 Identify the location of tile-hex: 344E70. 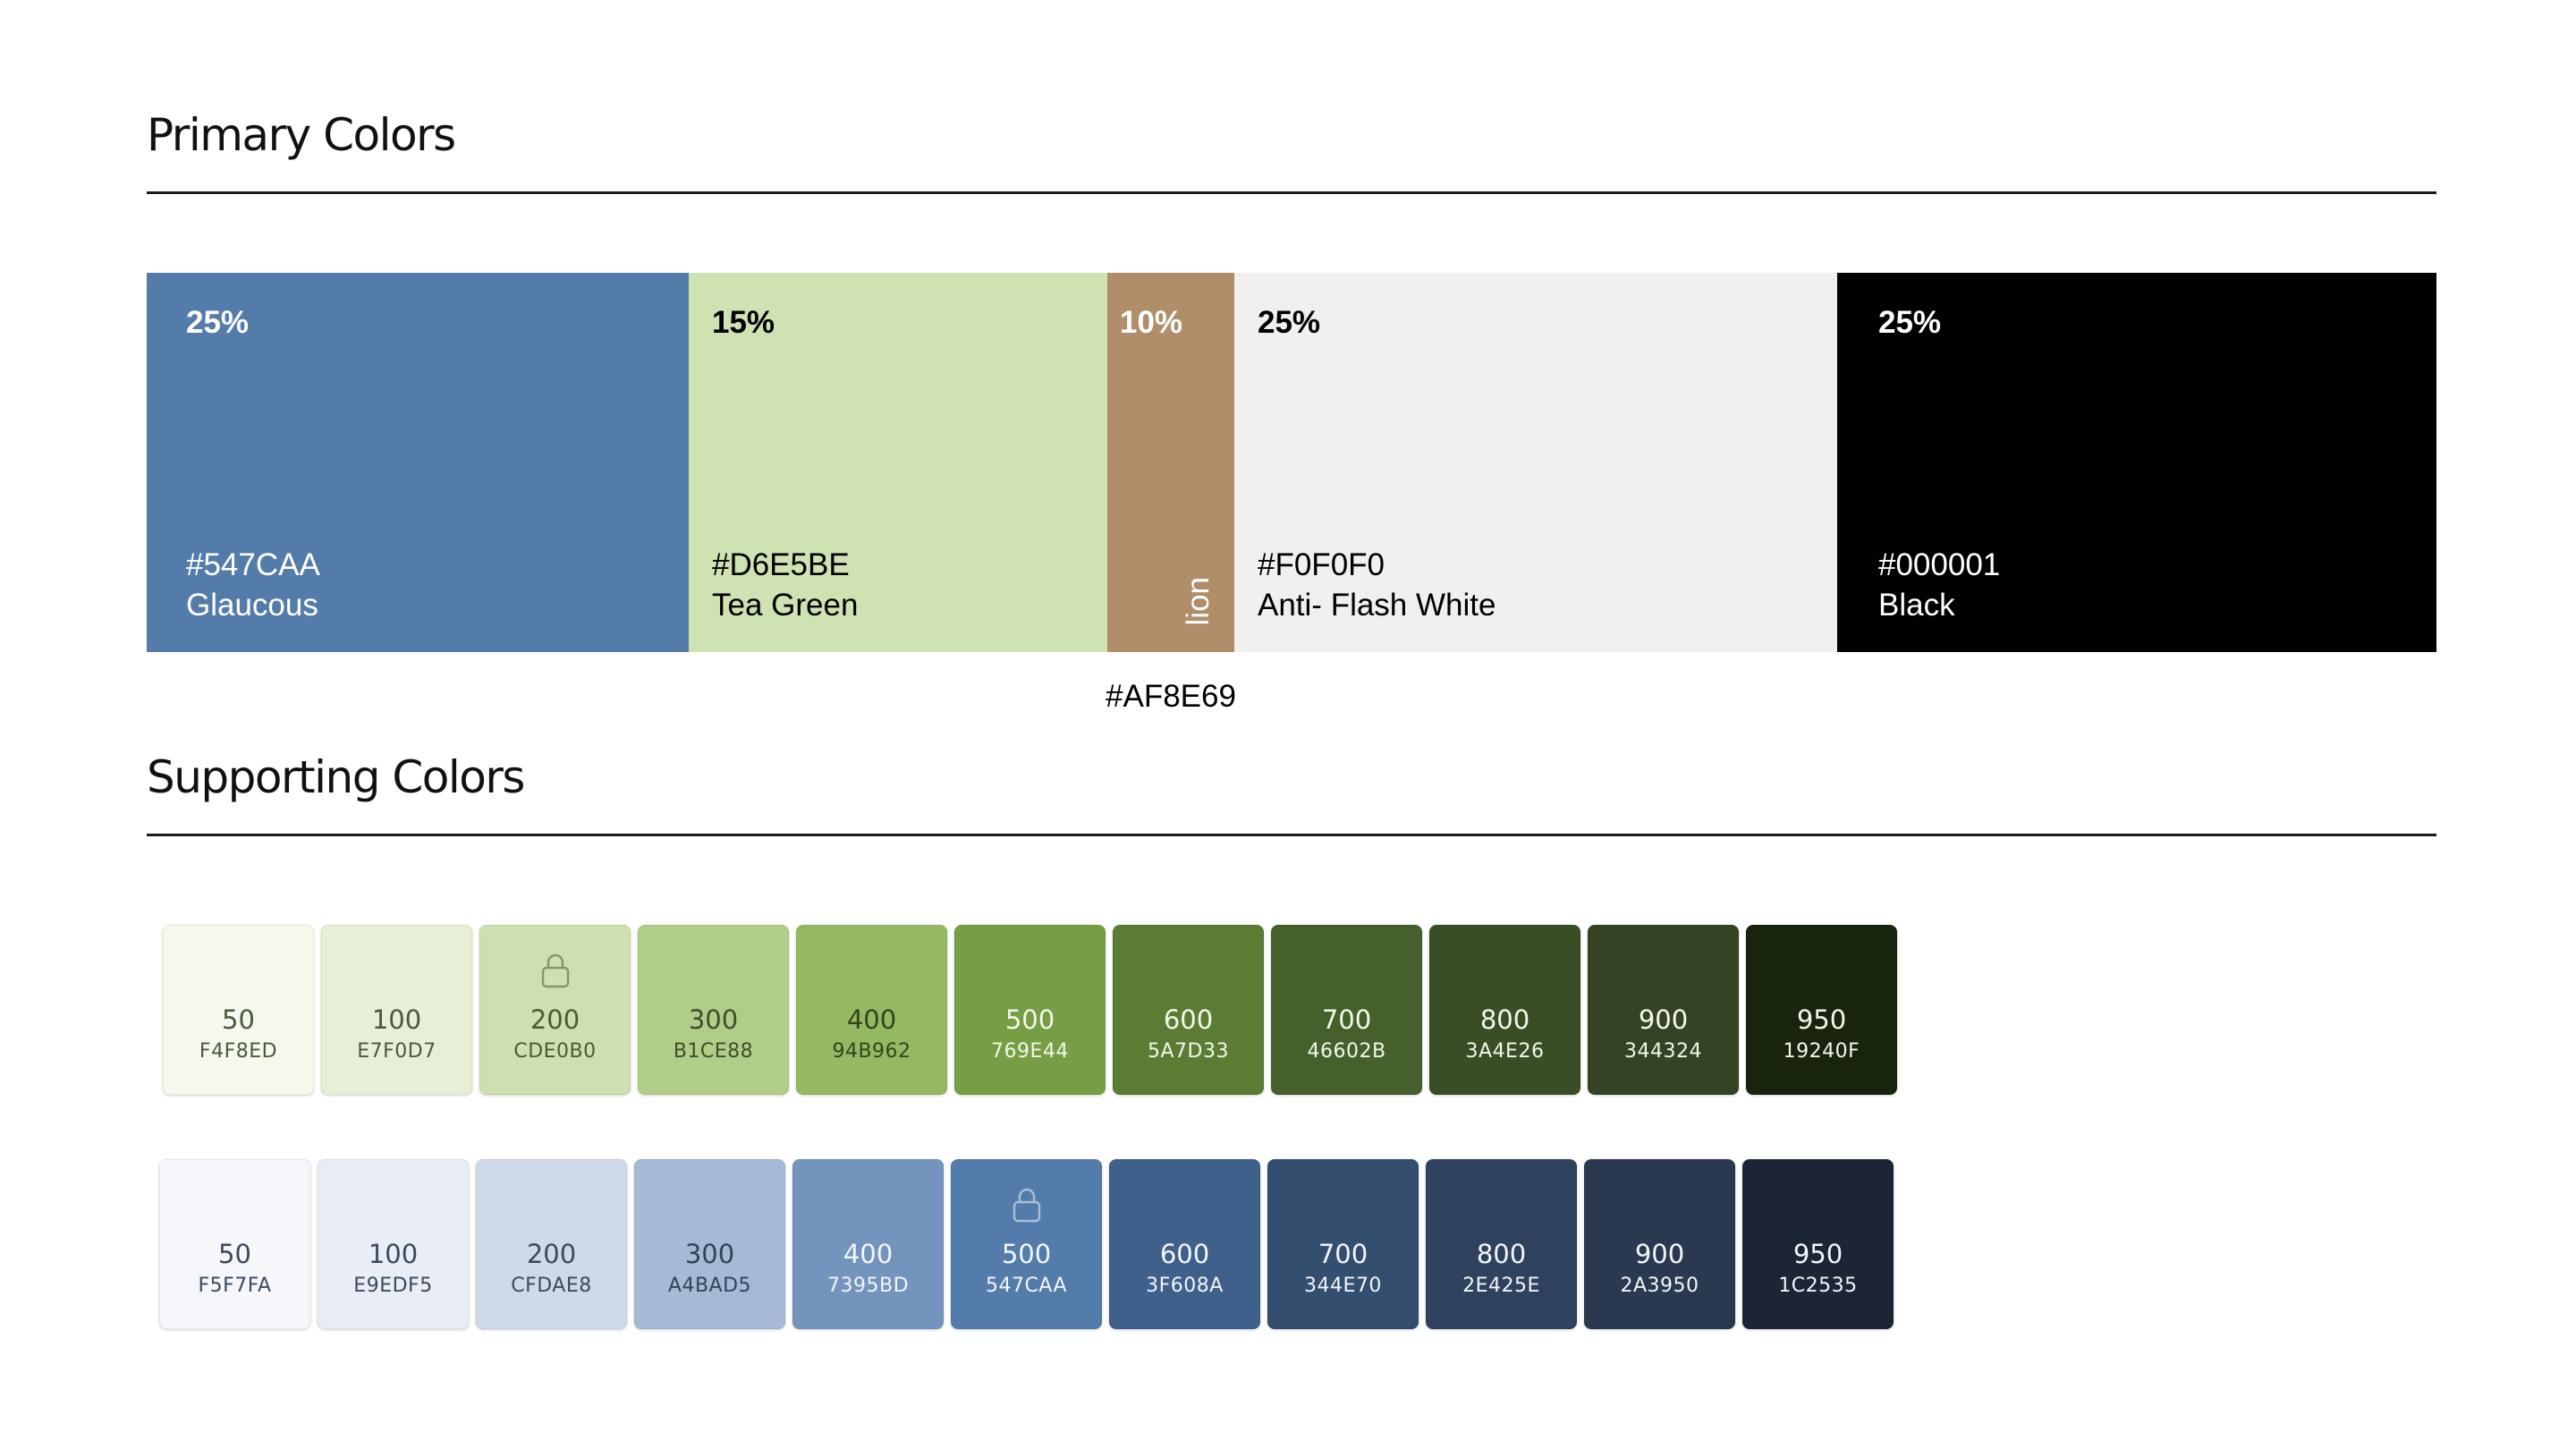
(1343, 1286).